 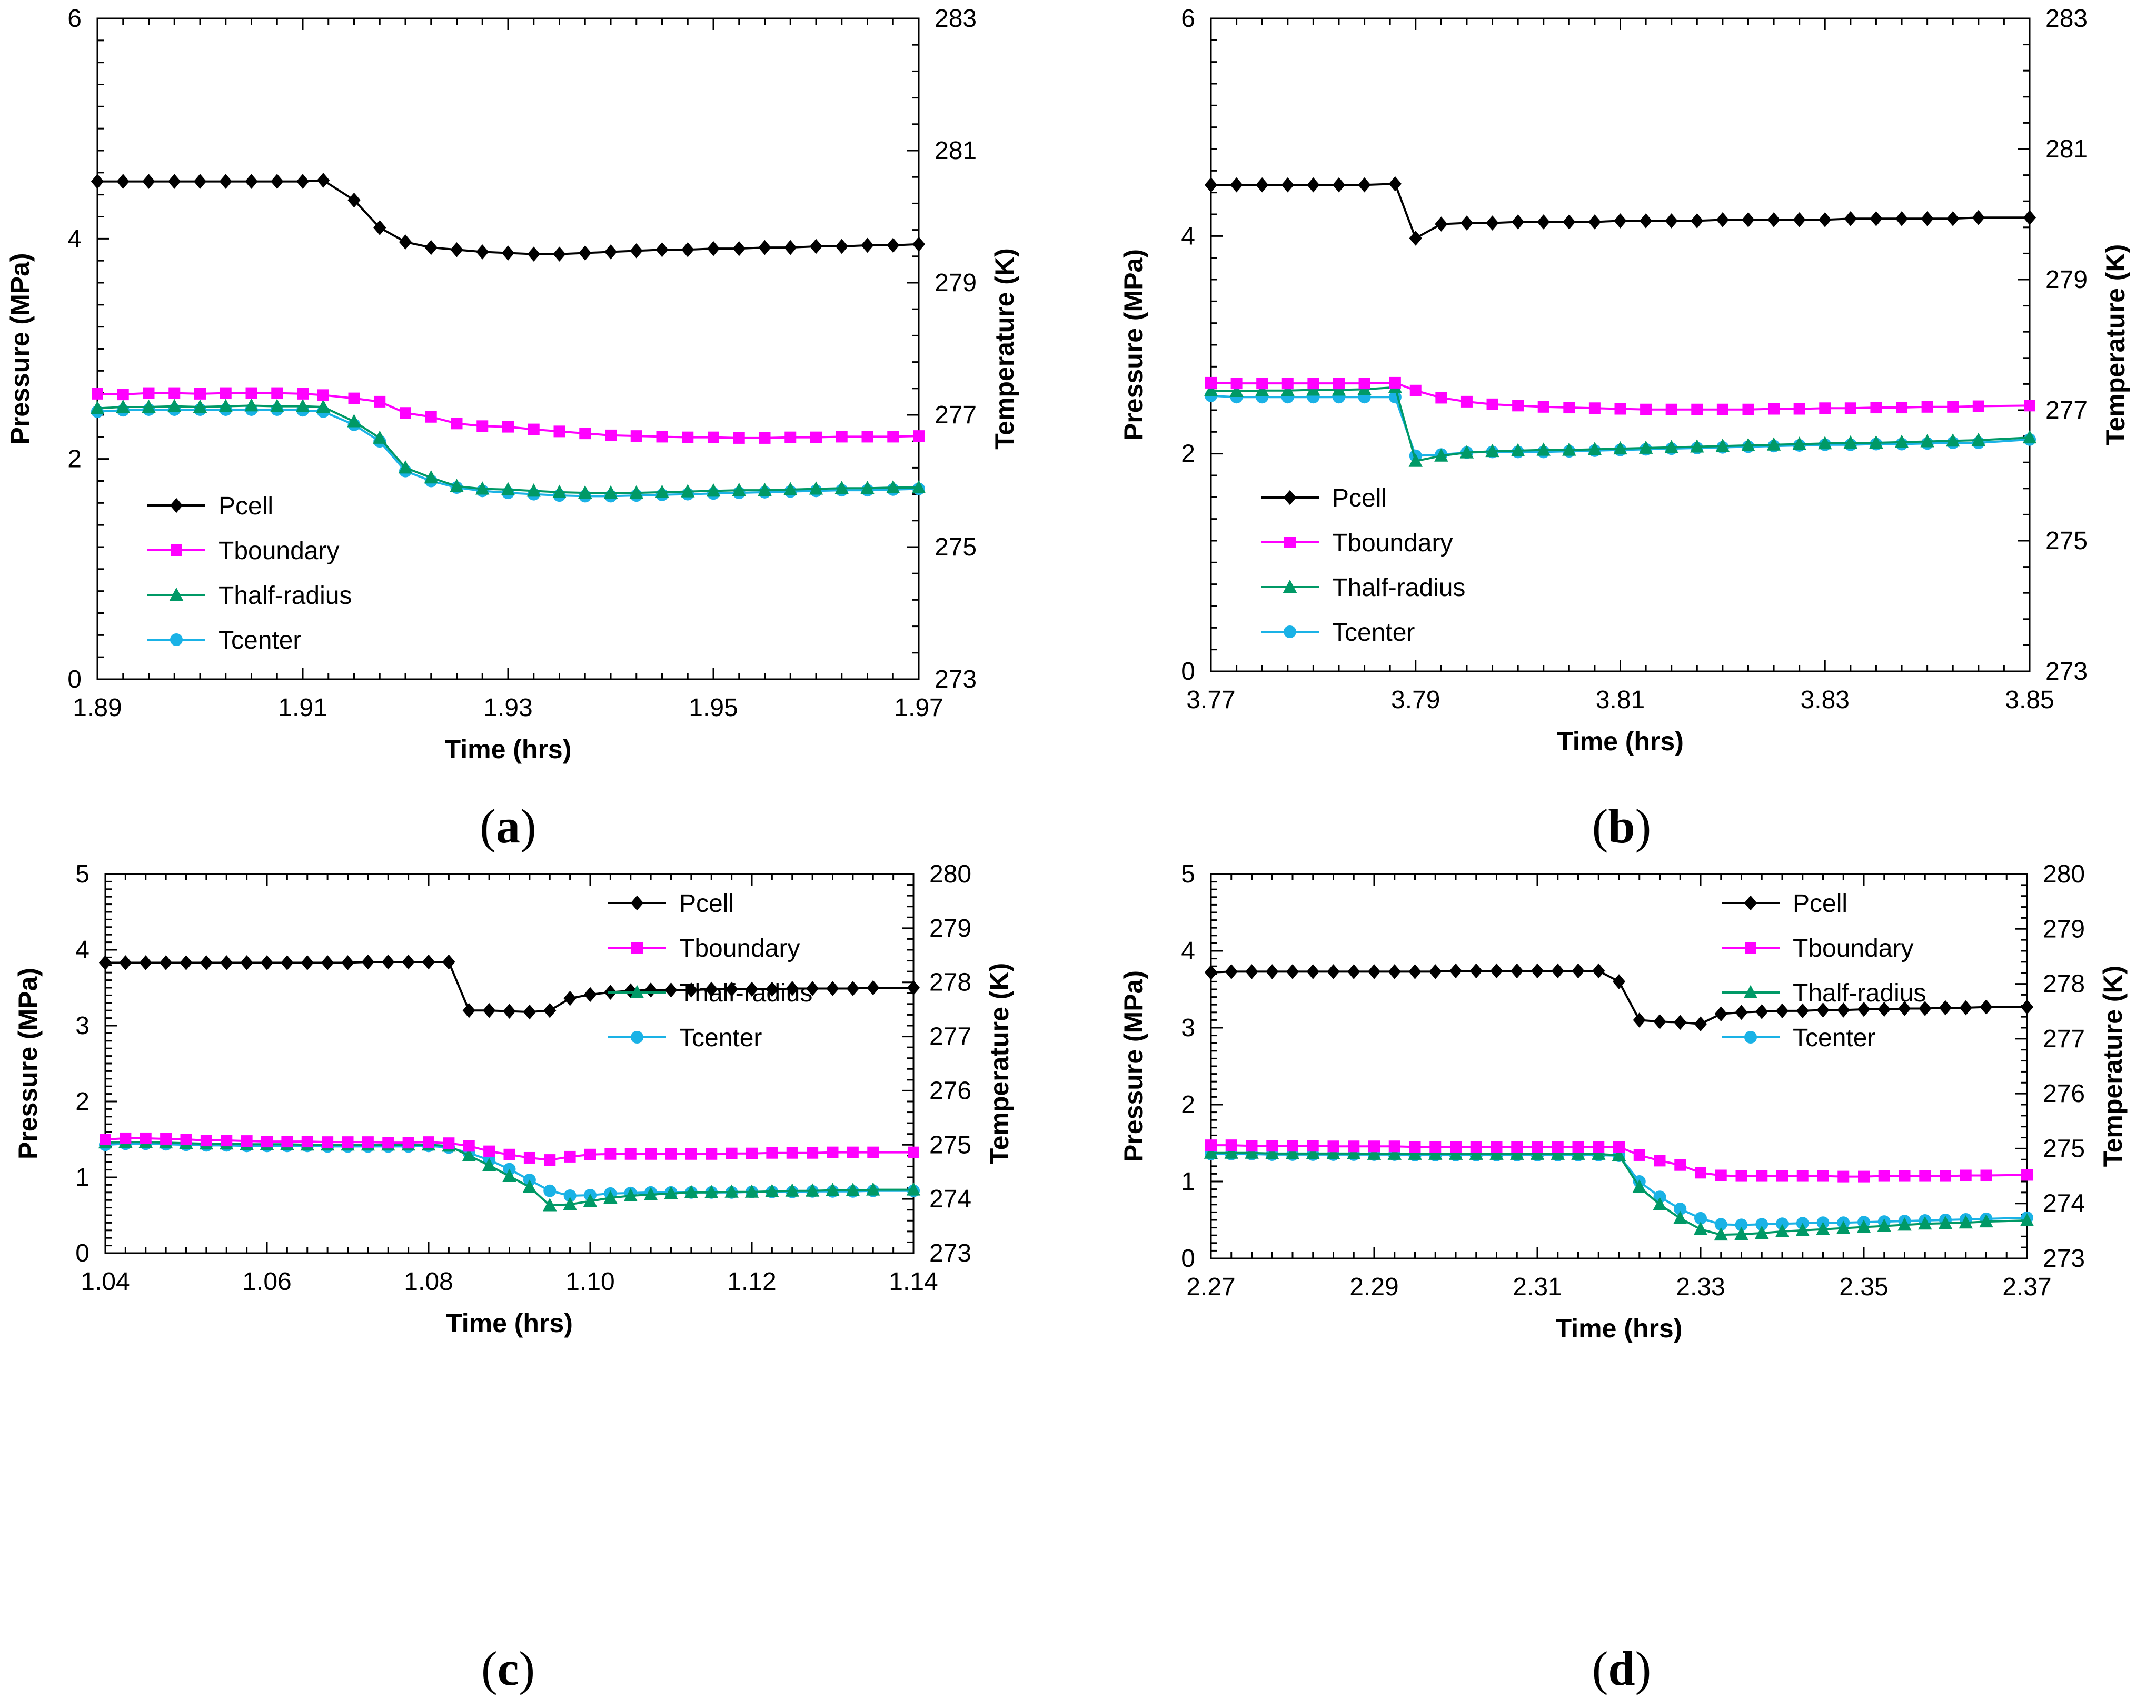 I want to click on legend-label: Thalf-radius, so click(x=1859, y=993).